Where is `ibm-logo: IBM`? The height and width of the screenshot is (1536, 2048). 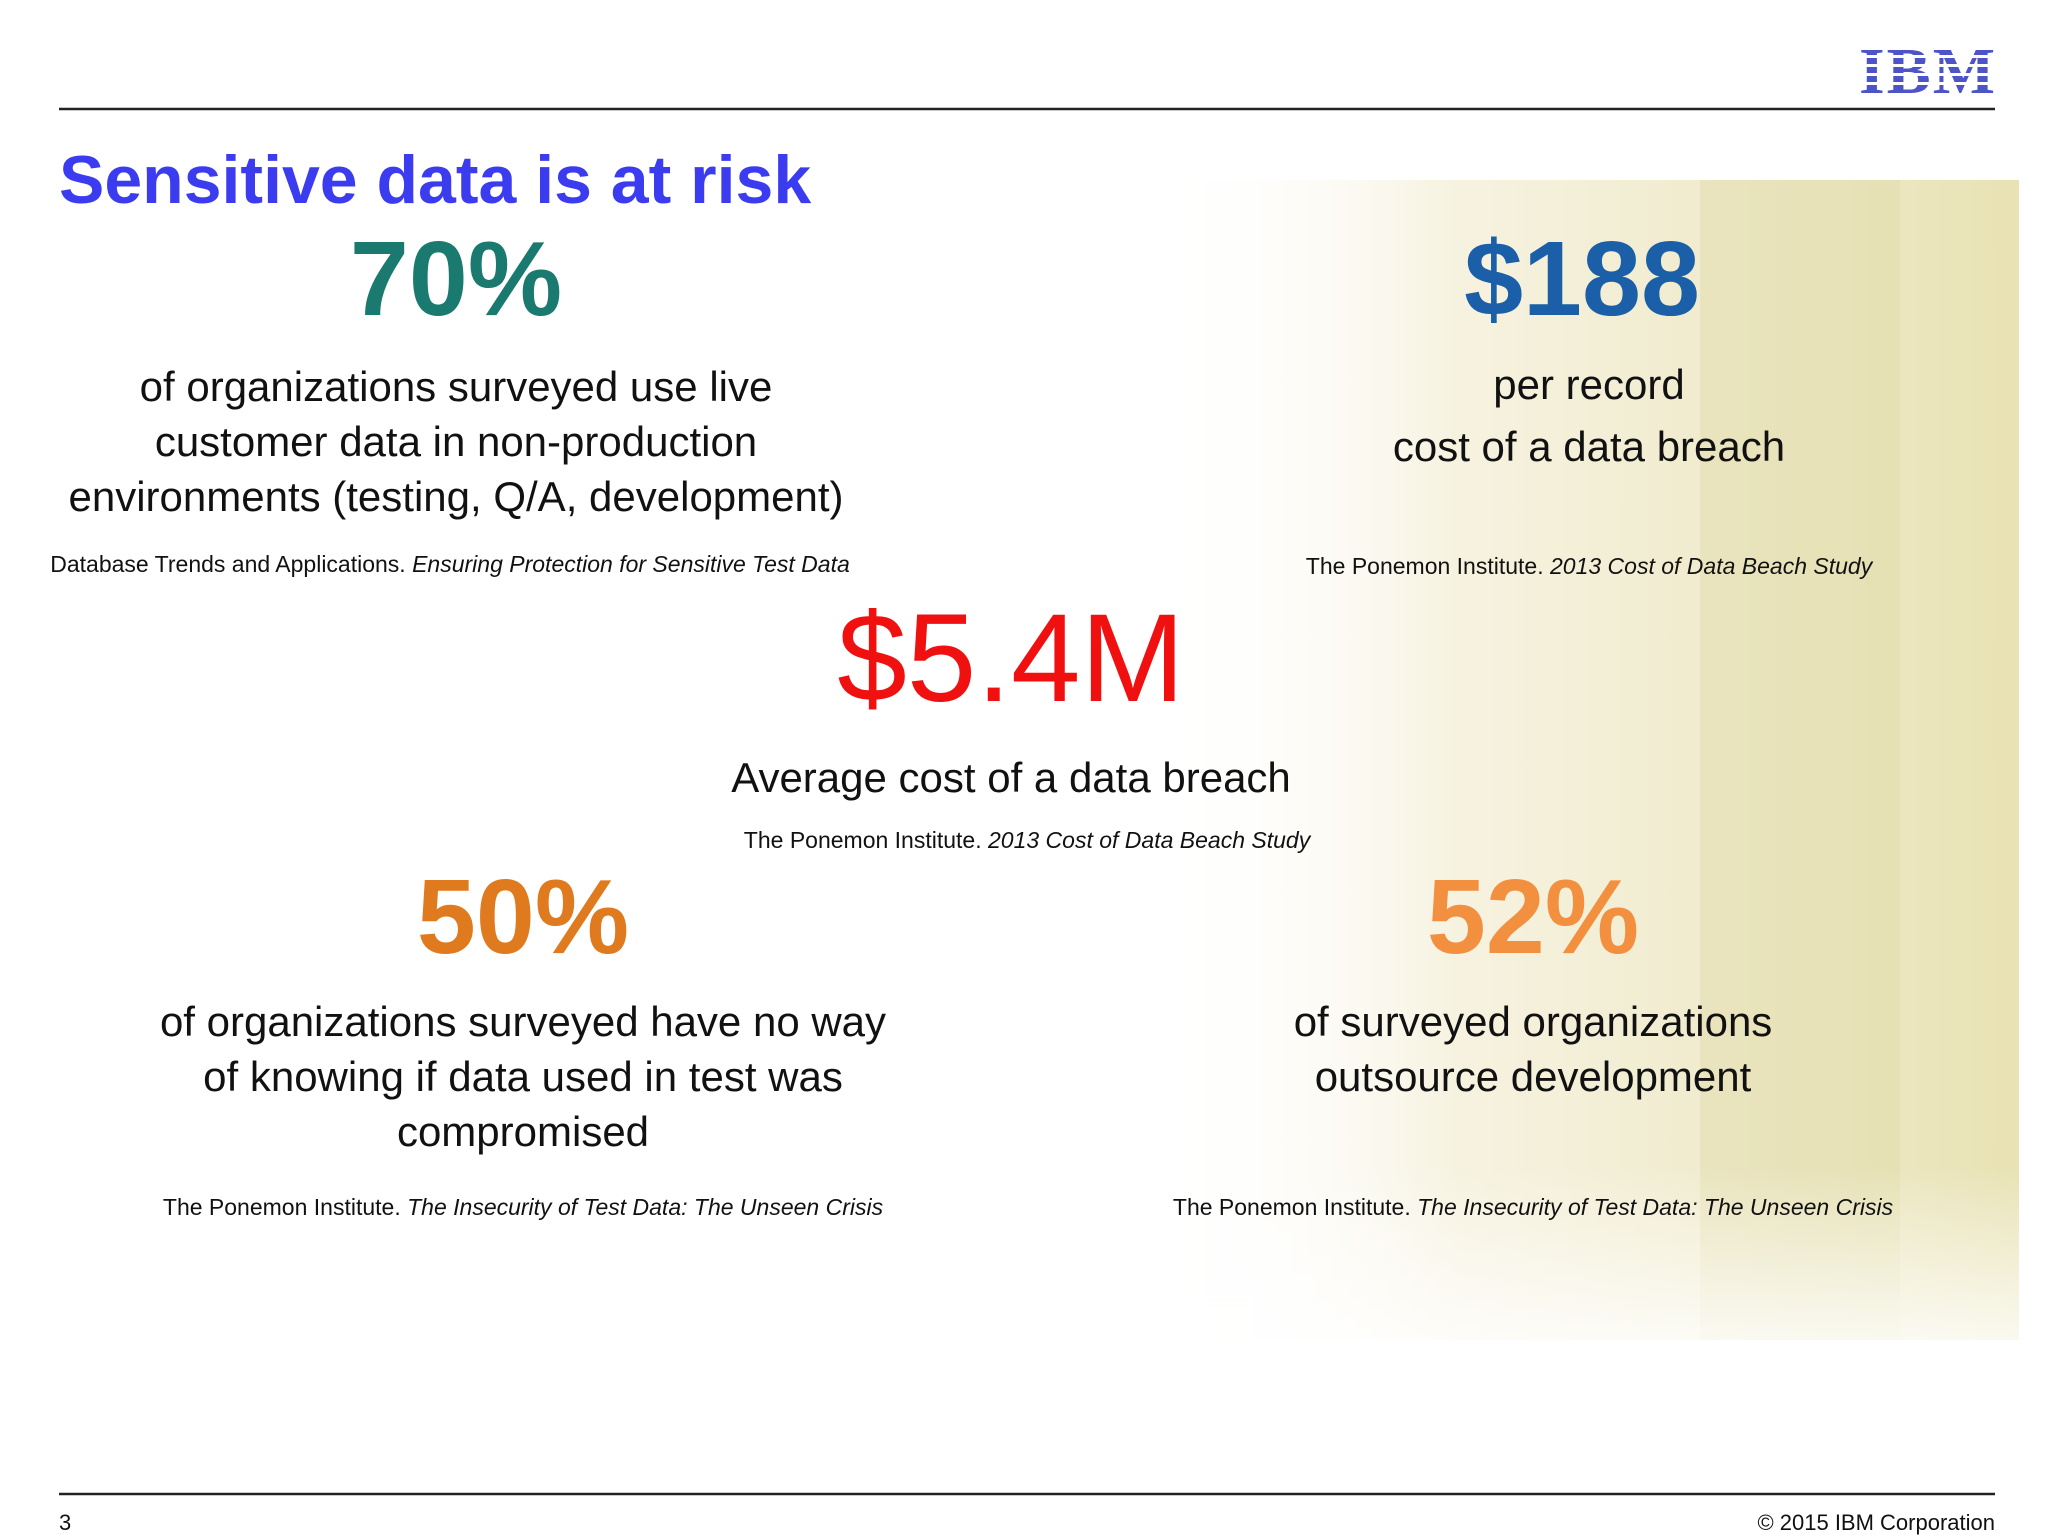
ibm-logo: IBM is located at coordinates (1928, 71).